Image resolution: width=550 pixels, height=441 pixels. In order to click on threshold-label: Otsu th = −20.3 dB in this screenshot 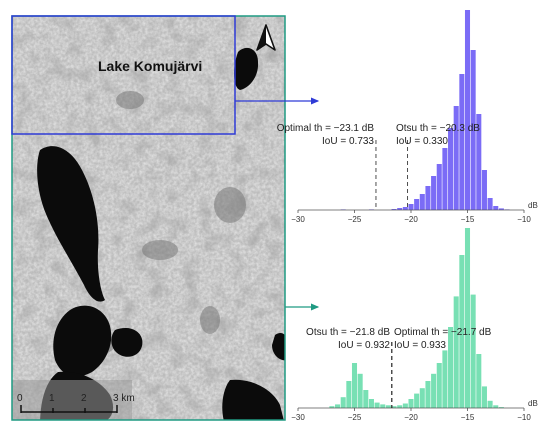, I will do `click(438, 128)`.